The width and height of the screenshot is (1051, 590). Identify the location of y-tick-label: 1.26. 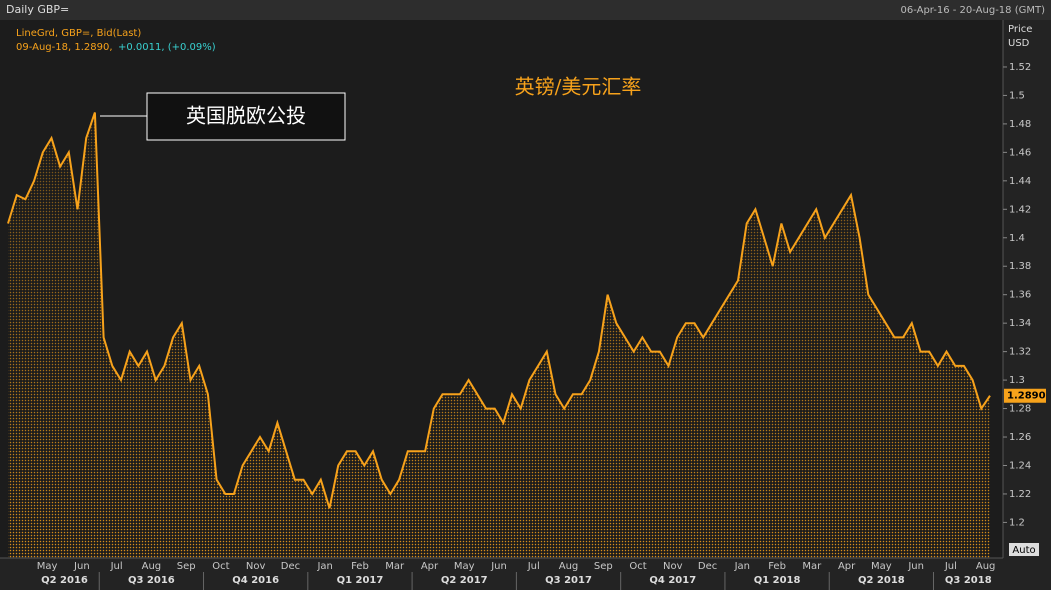
(1020, 437).